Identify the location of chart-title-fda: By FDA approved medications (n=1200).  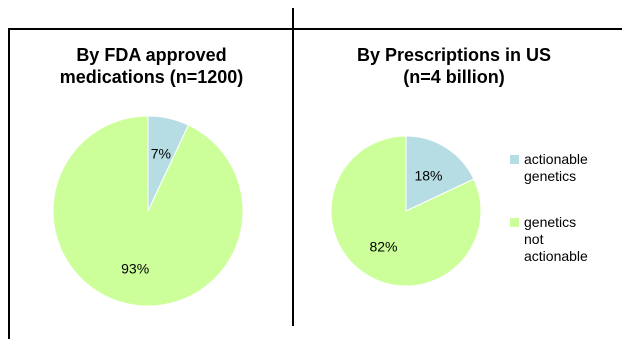
(151, 66).